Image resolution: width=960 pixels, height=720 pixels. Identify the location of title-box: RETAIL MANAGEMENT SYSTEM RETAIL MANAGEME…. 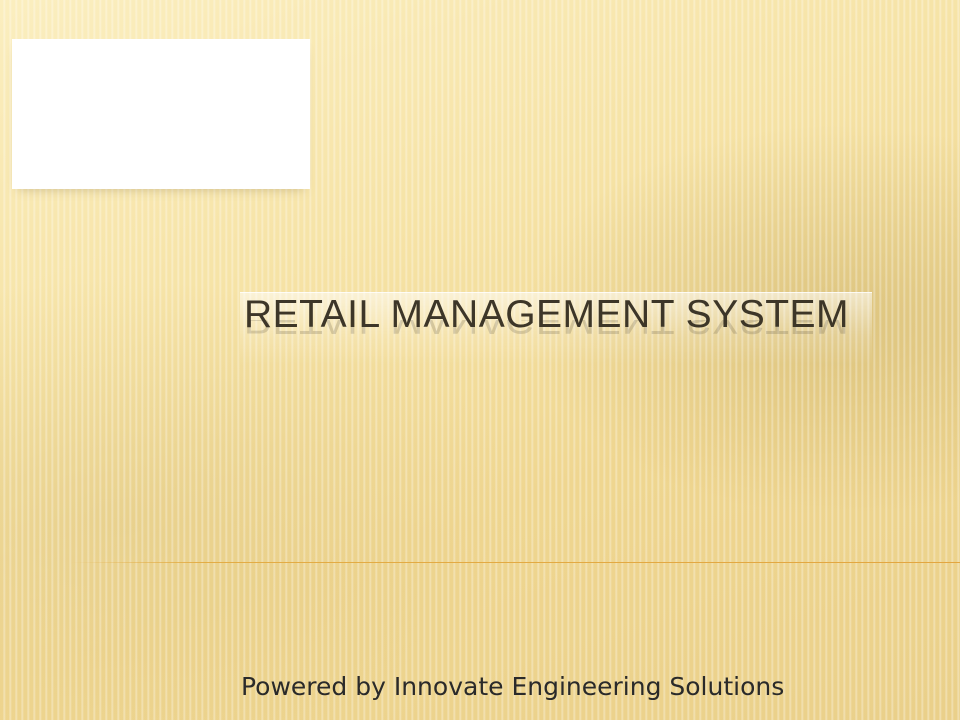
(556, 328).